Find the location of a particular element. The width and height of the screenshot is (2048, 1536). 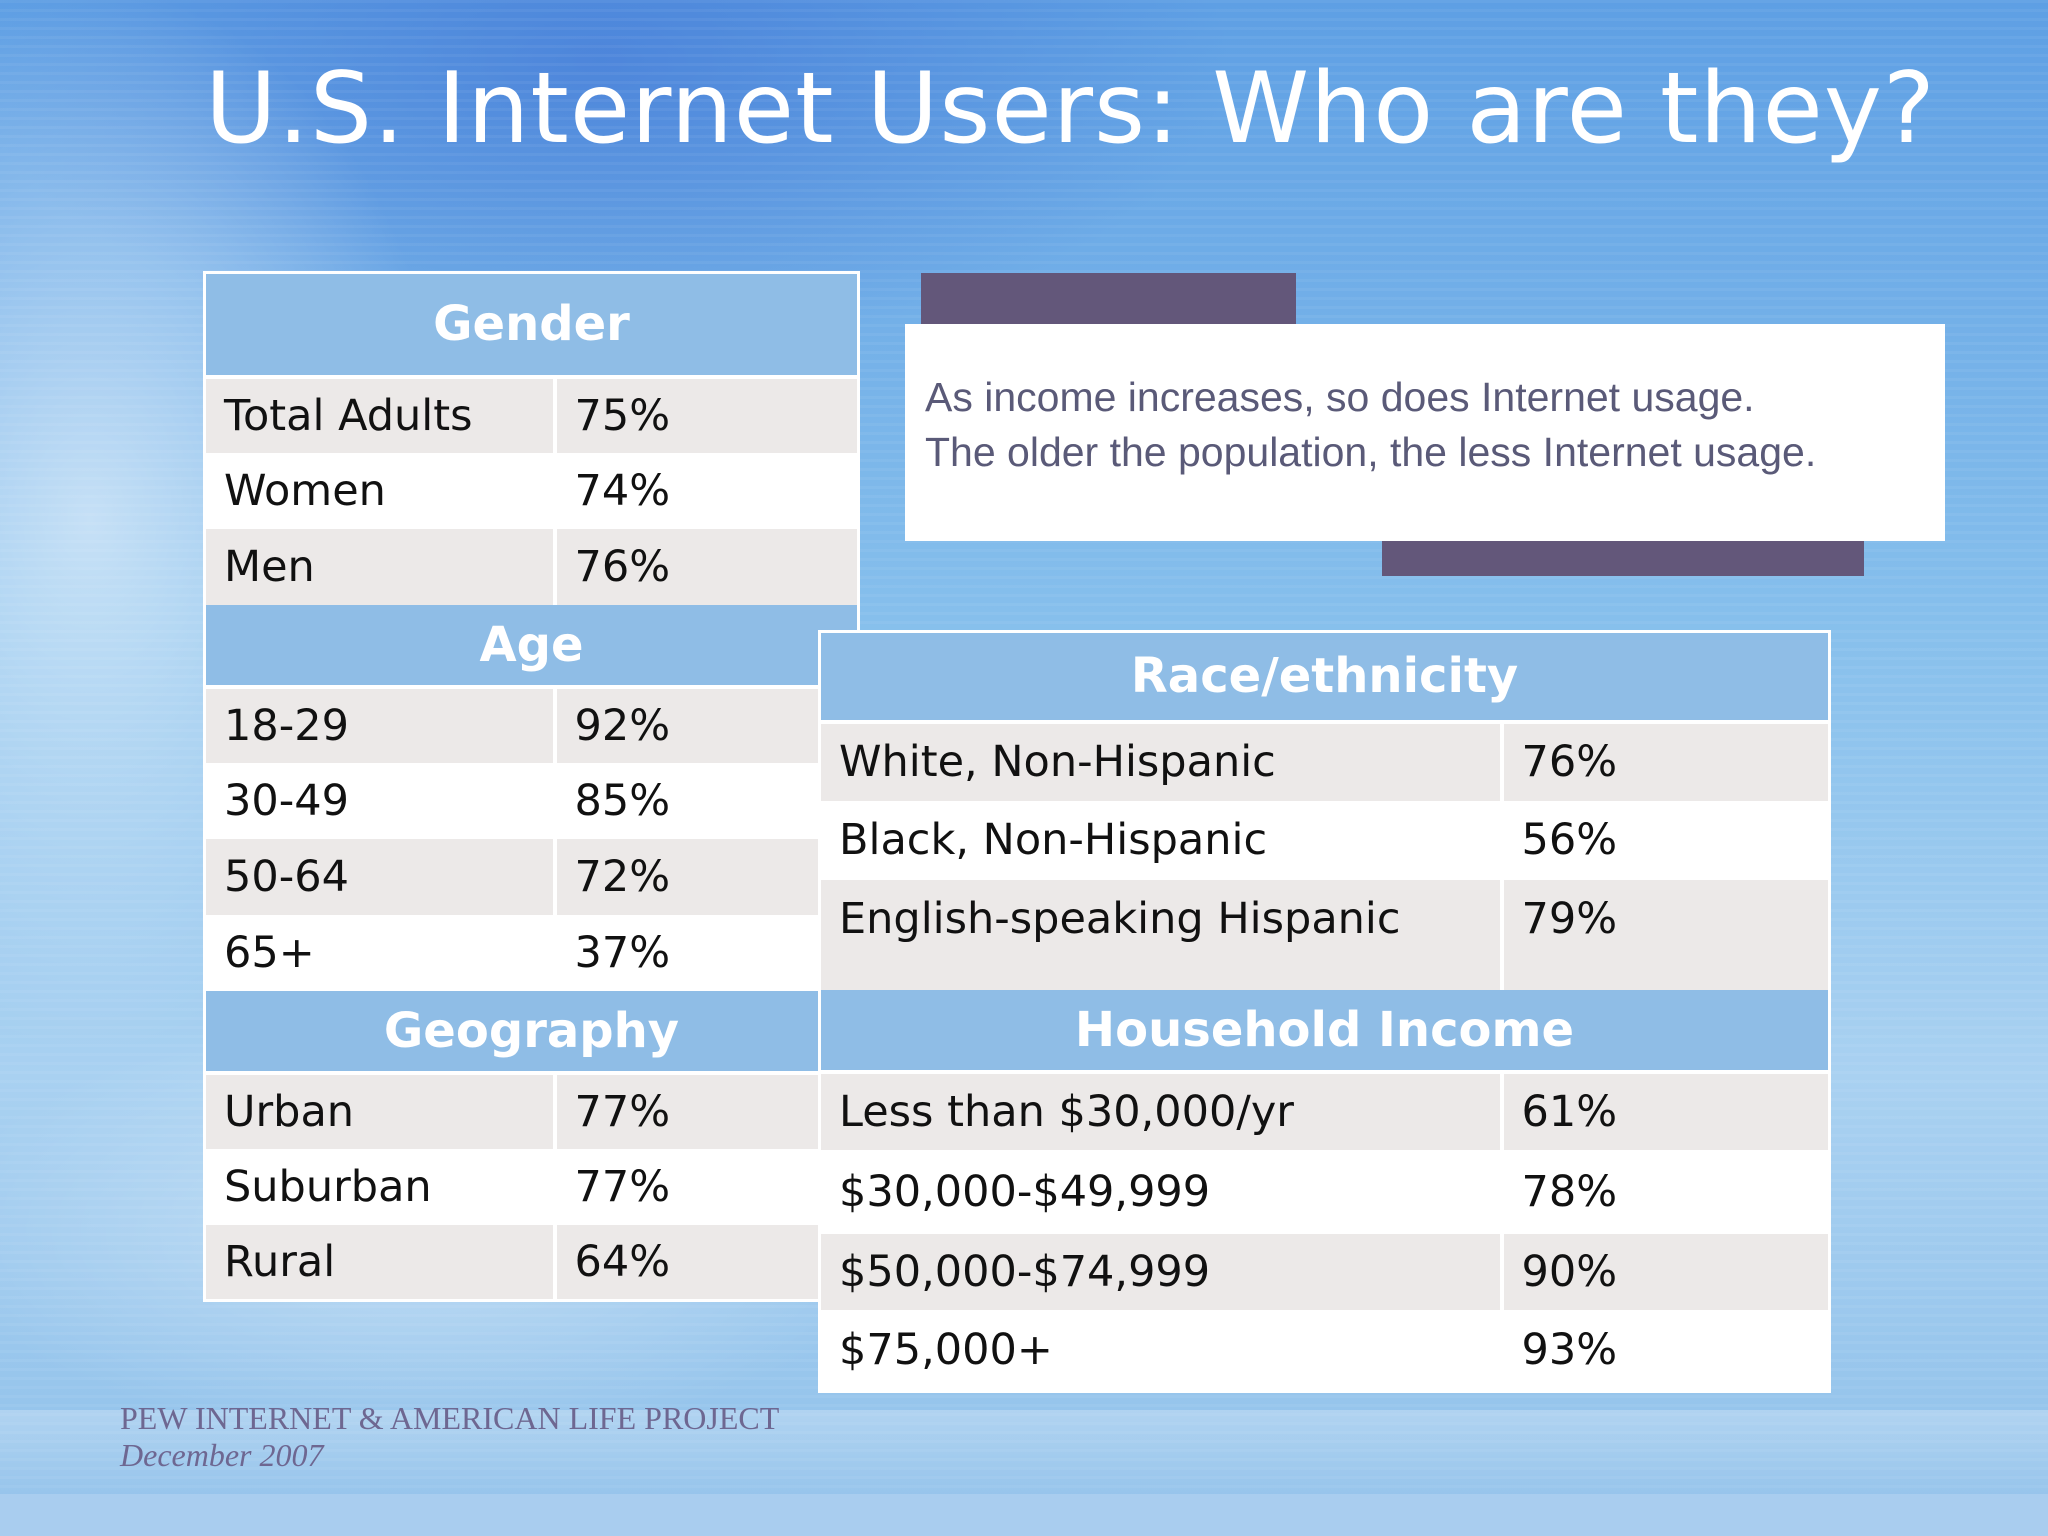

table-row: Urban 77% is located at coordinates (531, 1110).